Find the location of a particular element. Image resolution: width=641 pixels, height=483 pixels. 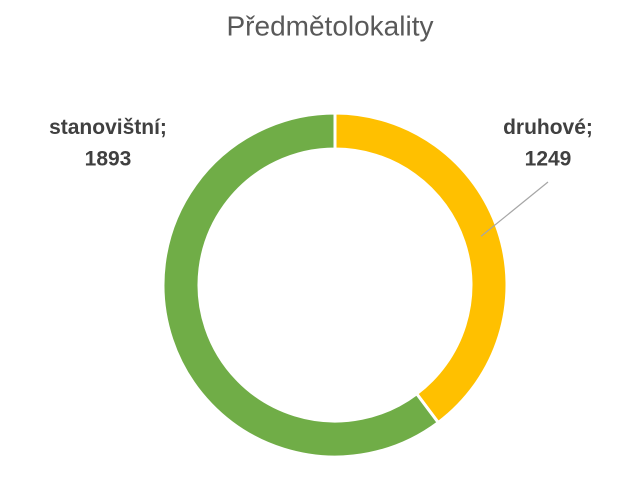

category-name: druhové is located at coordinates (544, 127).